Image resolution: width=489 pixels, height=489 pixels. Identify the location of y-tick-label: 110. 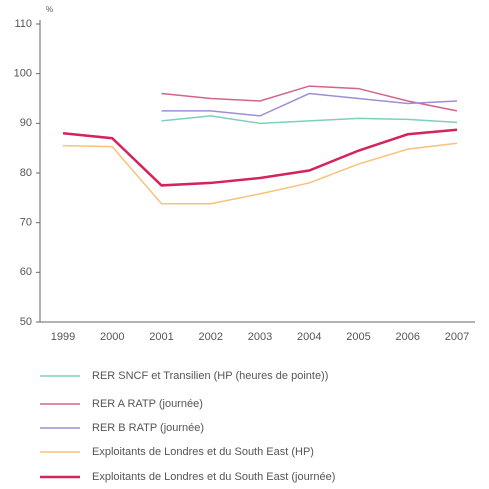
(23, 24).